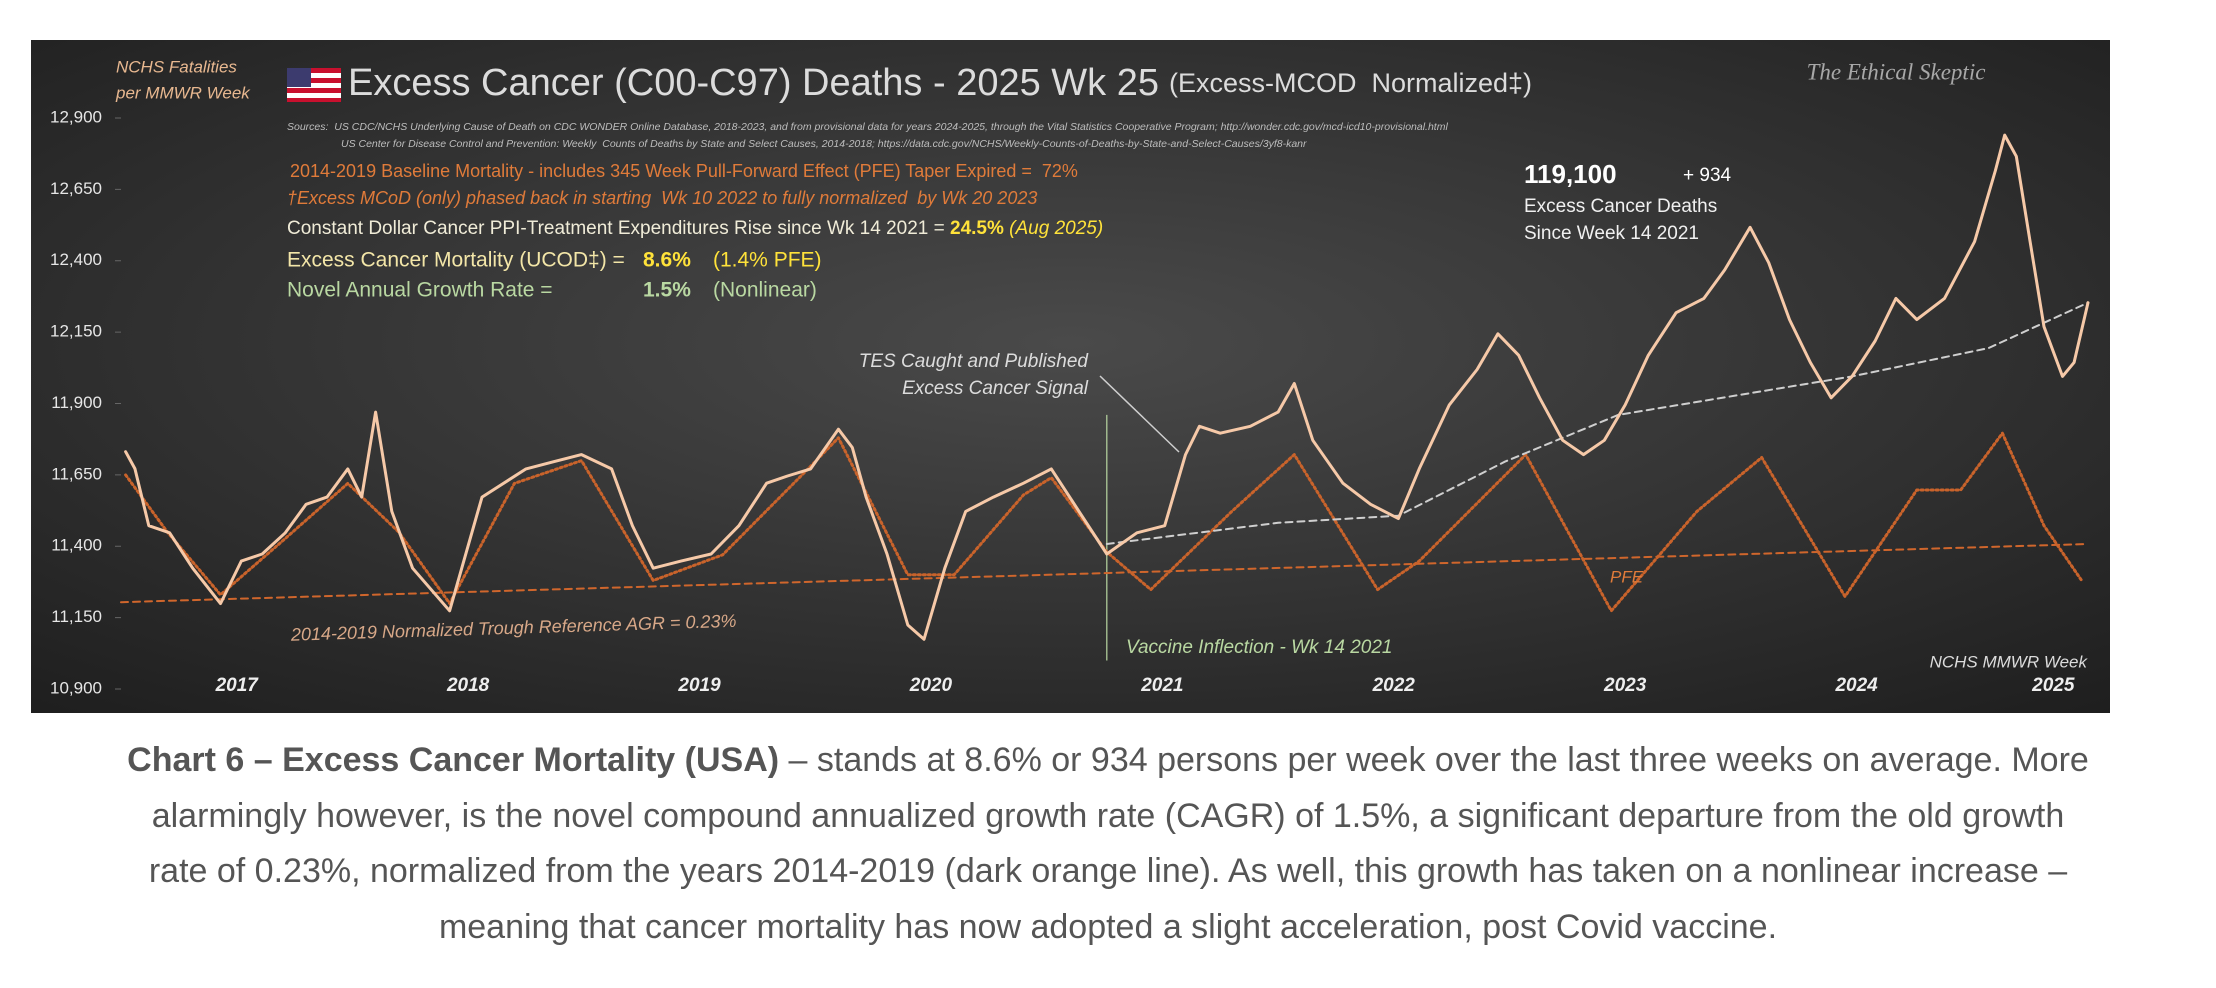  I want to click on note-value: 8.6%, so click(667, 260).